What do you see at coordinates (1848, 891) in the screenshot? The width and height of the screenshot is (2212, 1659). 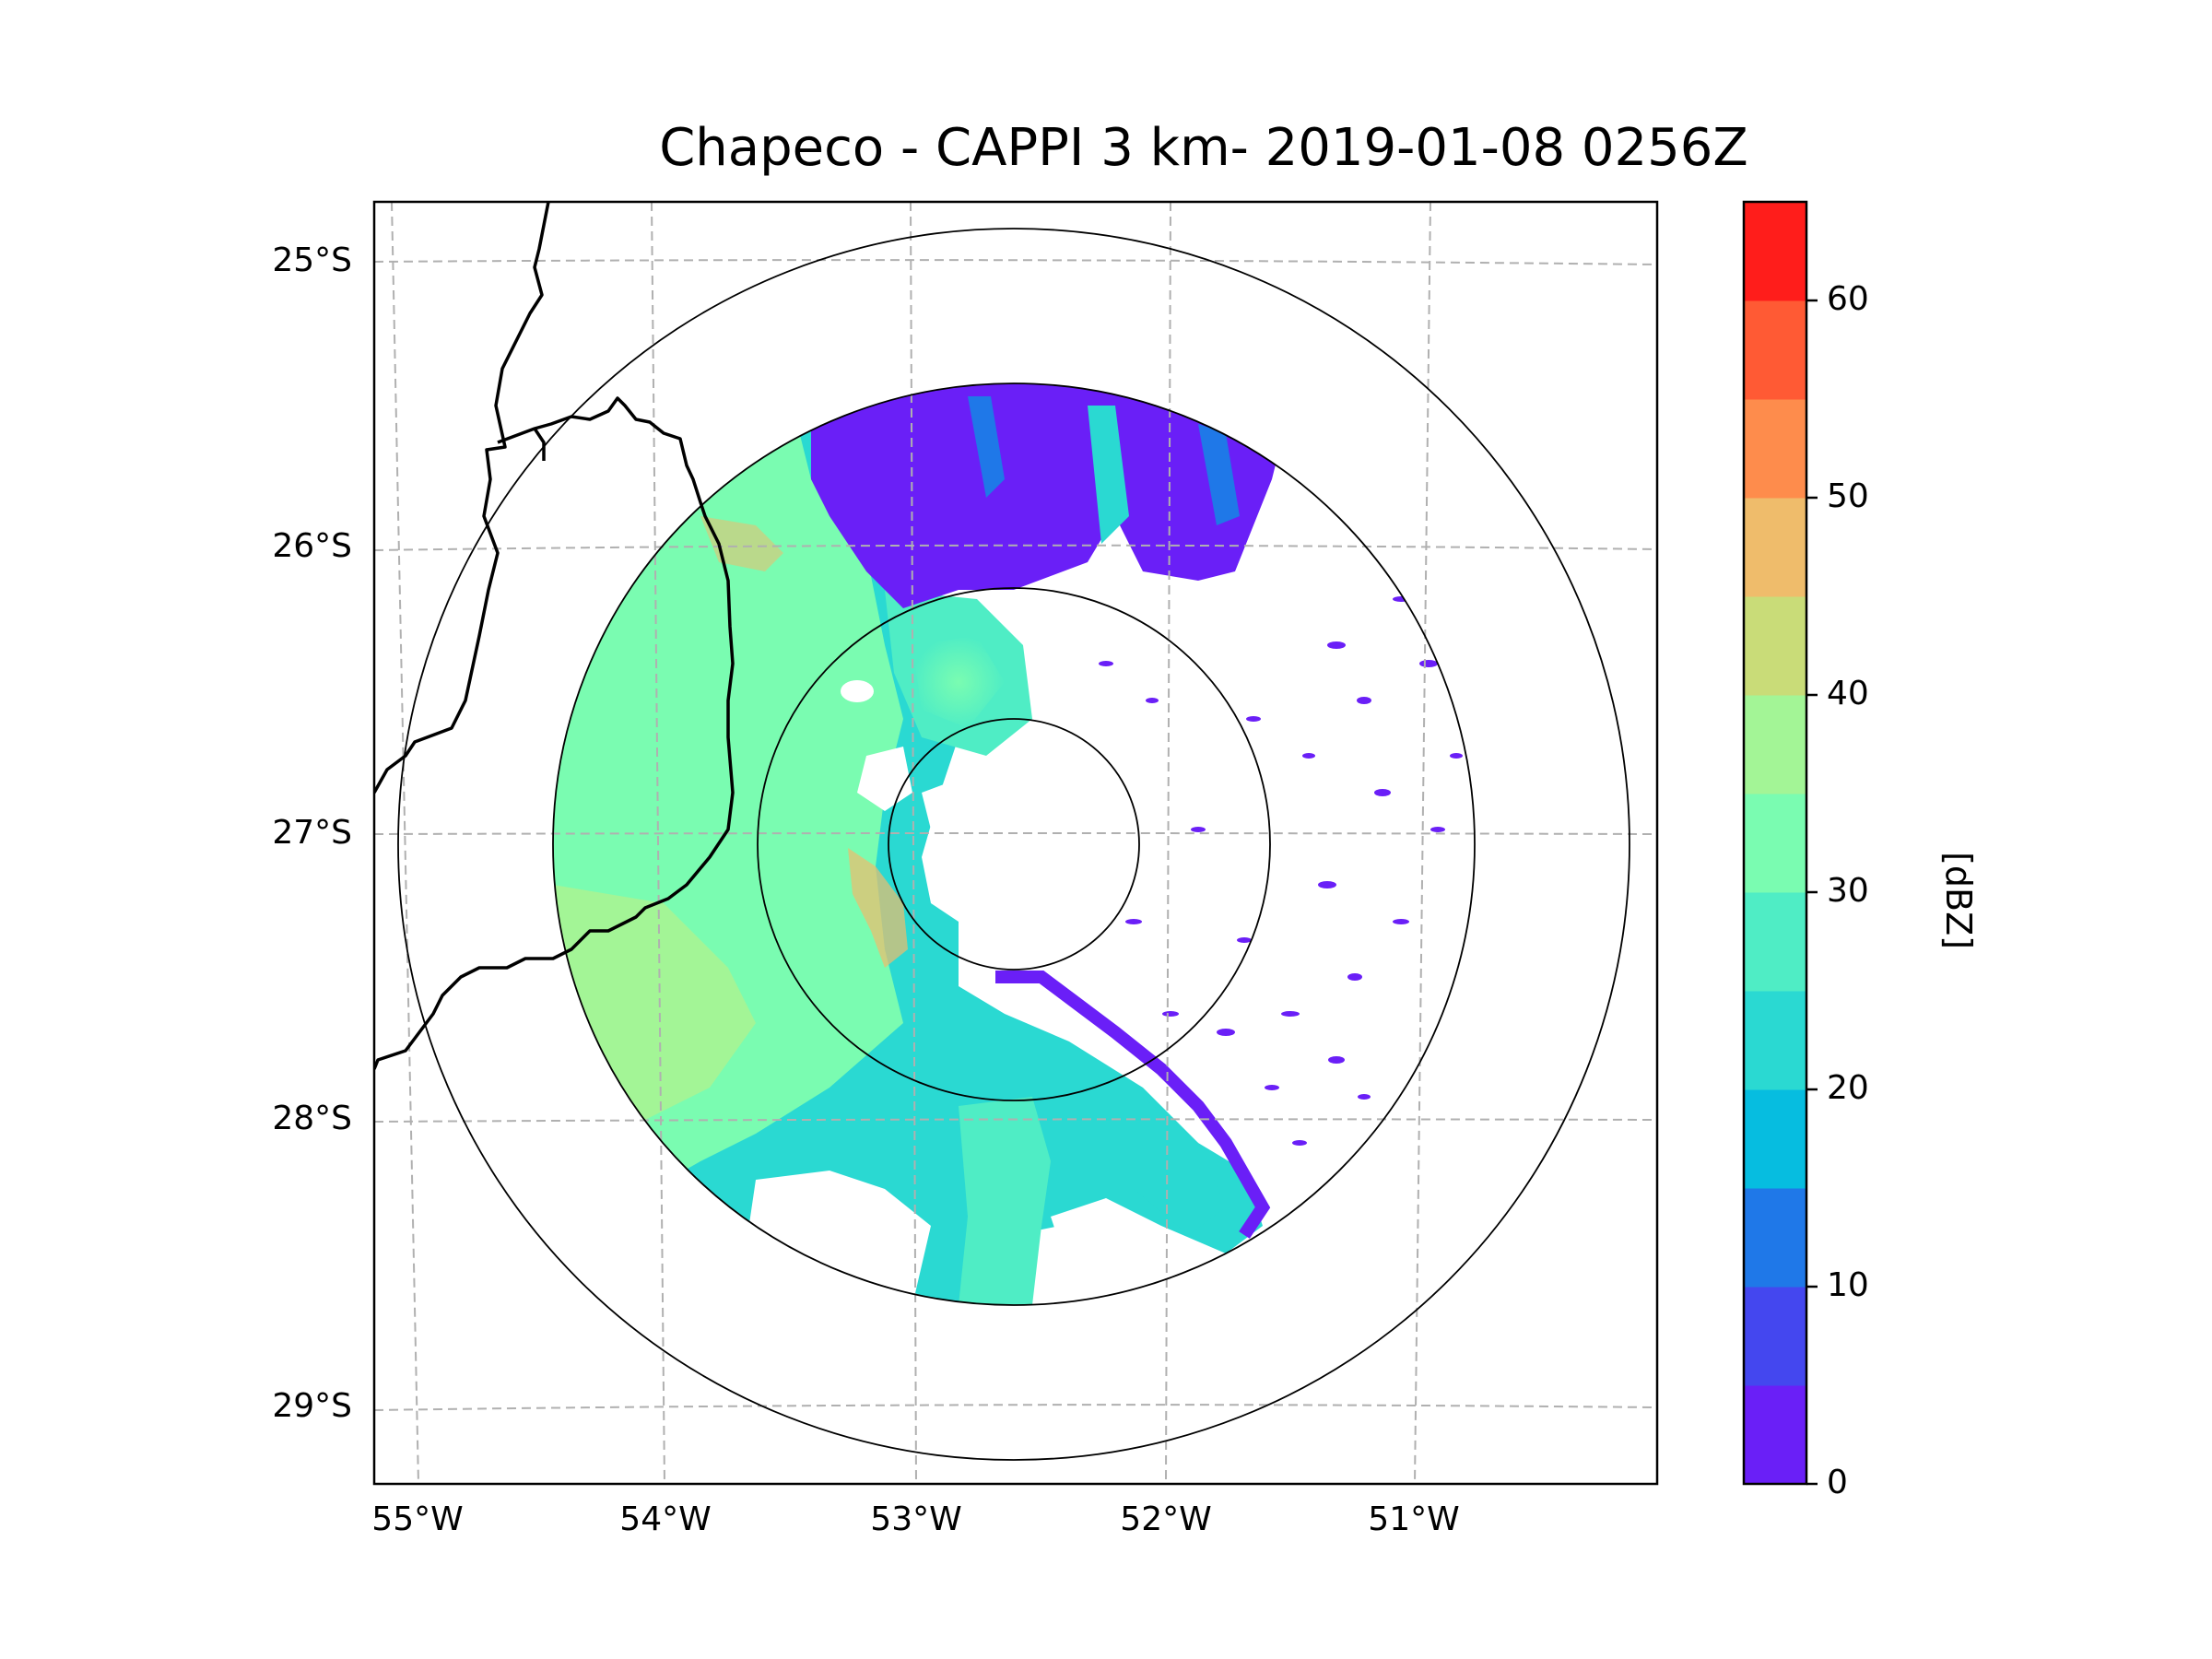 I see `colorbar-tick-label: 30` at bounding box center [1848, 891].